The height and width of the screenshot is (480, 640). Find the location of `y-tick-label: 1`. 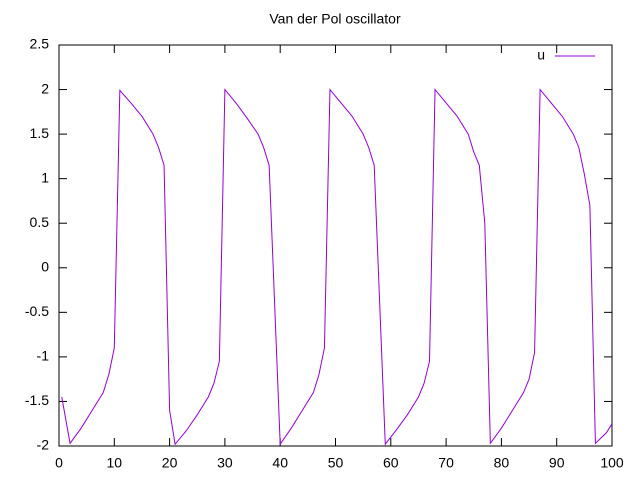

y-tick-label: 1 is located at coordinates (45, 177).